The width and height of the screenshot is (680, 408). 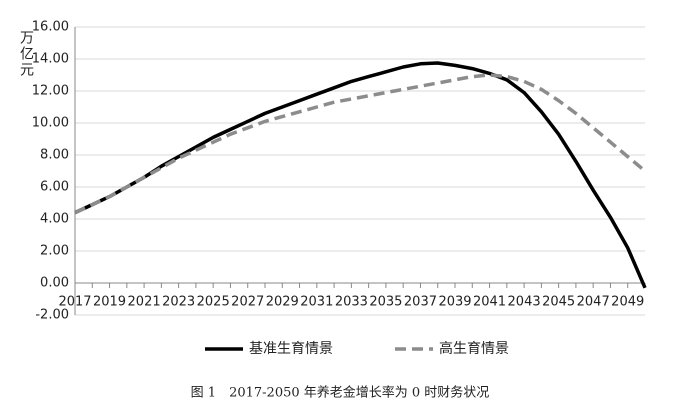 I want to click on x-tick-label: 2043, so click(x=524, y=302).